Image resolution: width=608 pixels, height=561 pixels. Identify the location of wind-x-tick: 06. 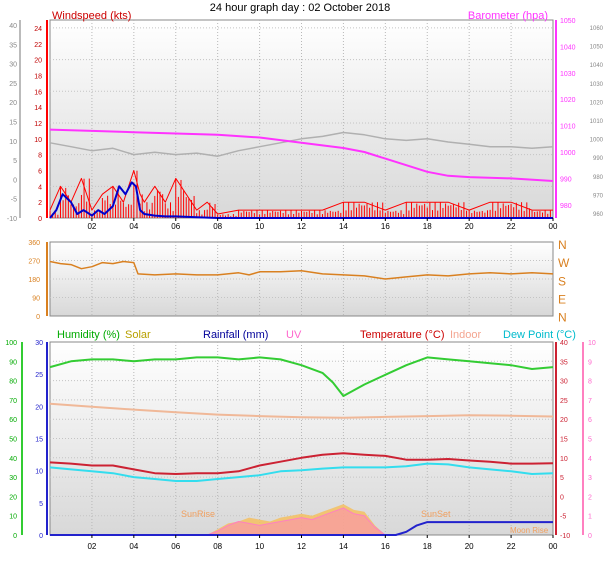
(175, 226).